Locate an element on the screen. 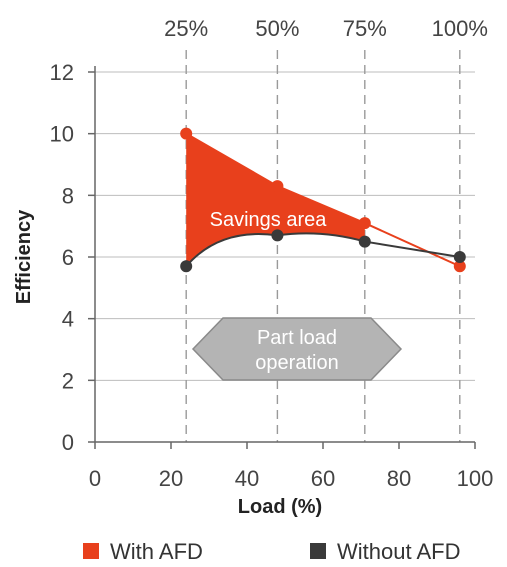  part-load-label-line2: operation is located at coordinates (296, 363).